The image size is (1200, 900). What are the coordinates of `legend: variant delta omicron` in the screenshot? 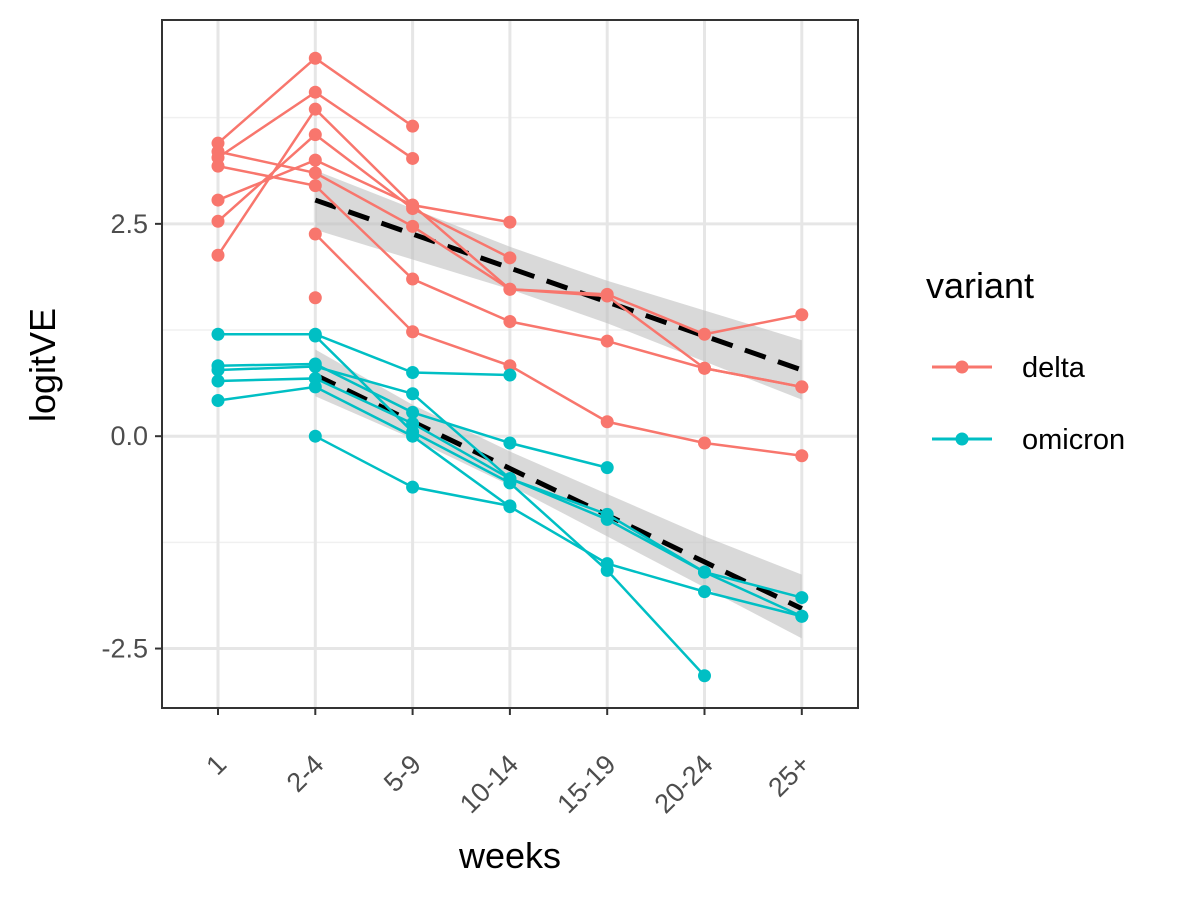 It's located at (1025, 360).